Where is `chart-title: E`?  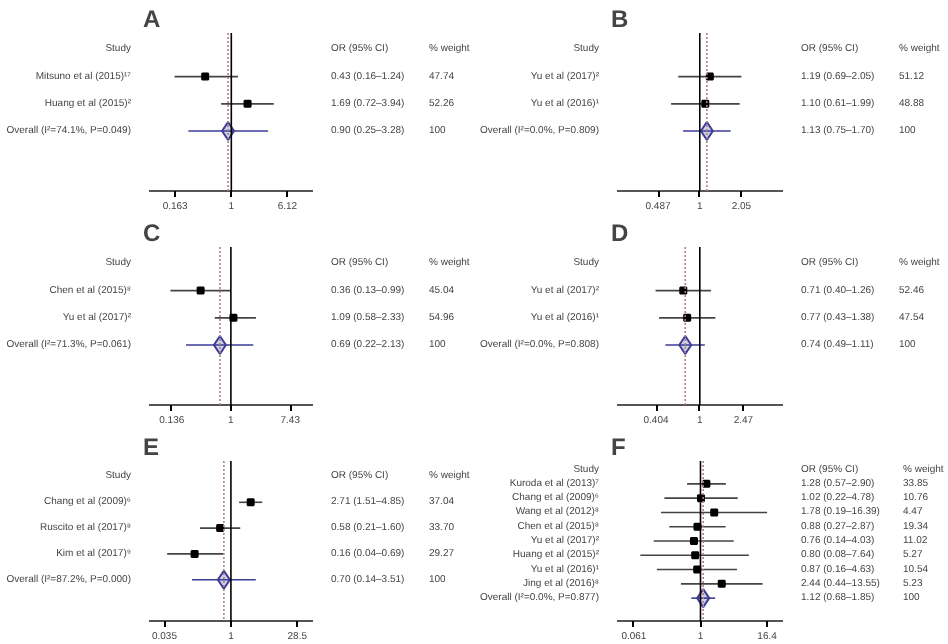 chart-title: E is located at coordinates (151, 447).